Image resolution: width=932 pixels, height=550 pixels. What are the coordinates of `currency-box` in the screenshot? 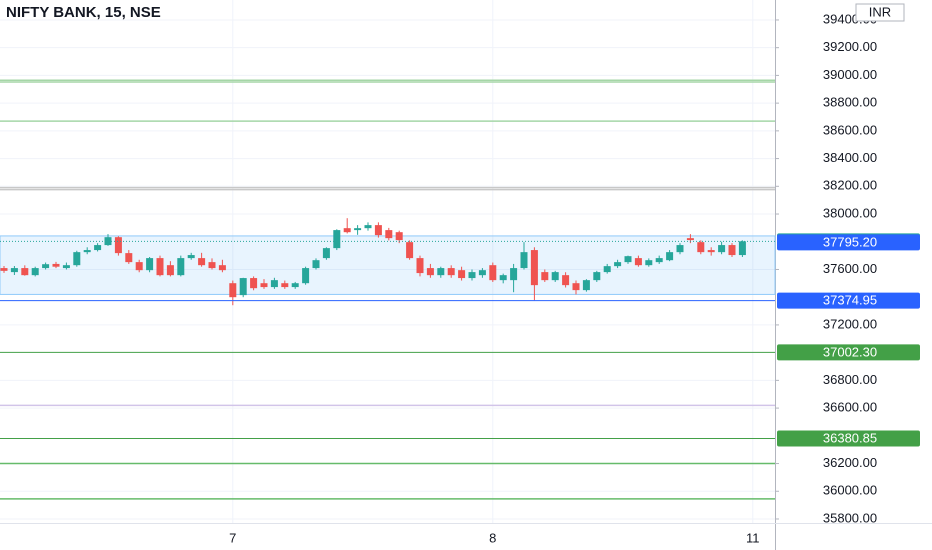 It's located at (880, 12).